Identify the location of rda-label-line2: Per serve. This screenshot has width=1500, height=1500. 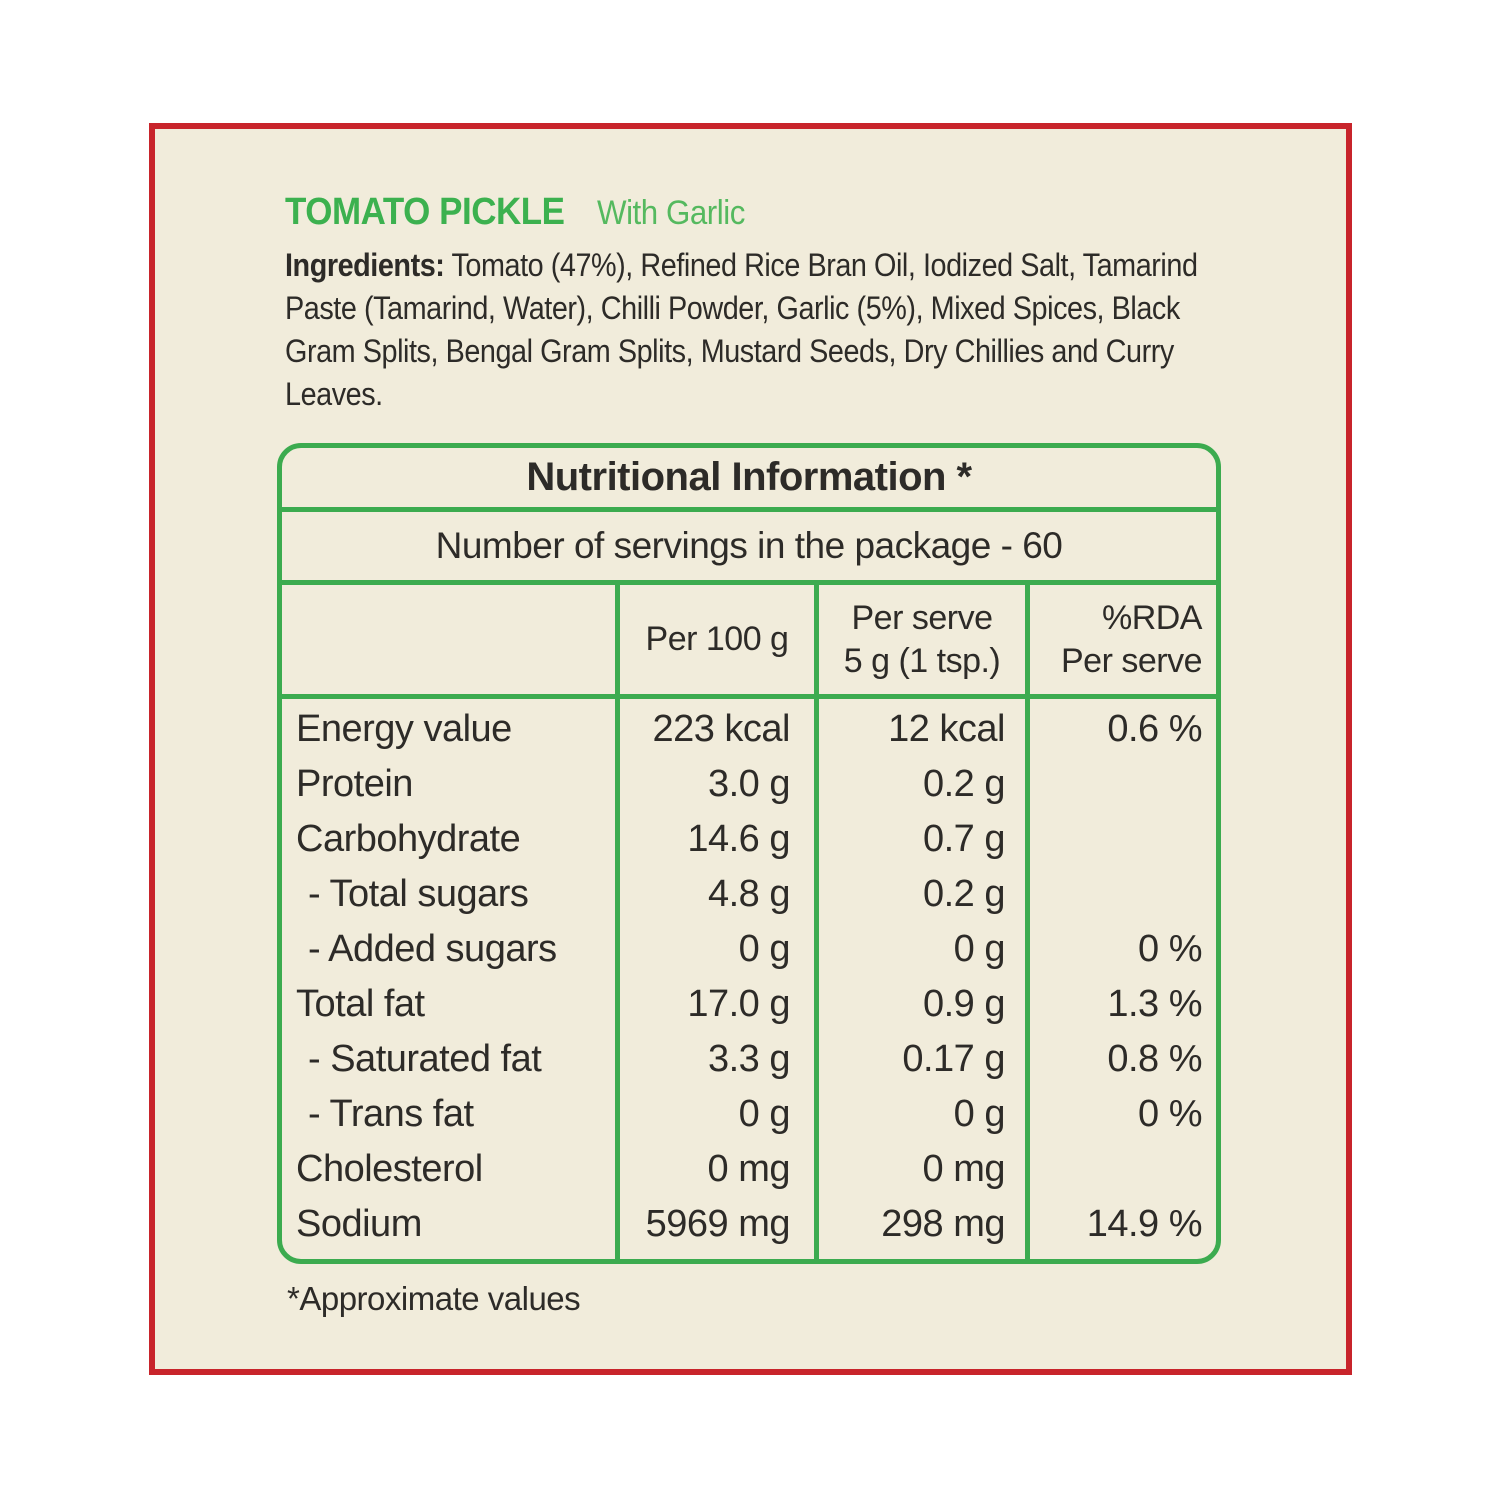
(1132, 660).